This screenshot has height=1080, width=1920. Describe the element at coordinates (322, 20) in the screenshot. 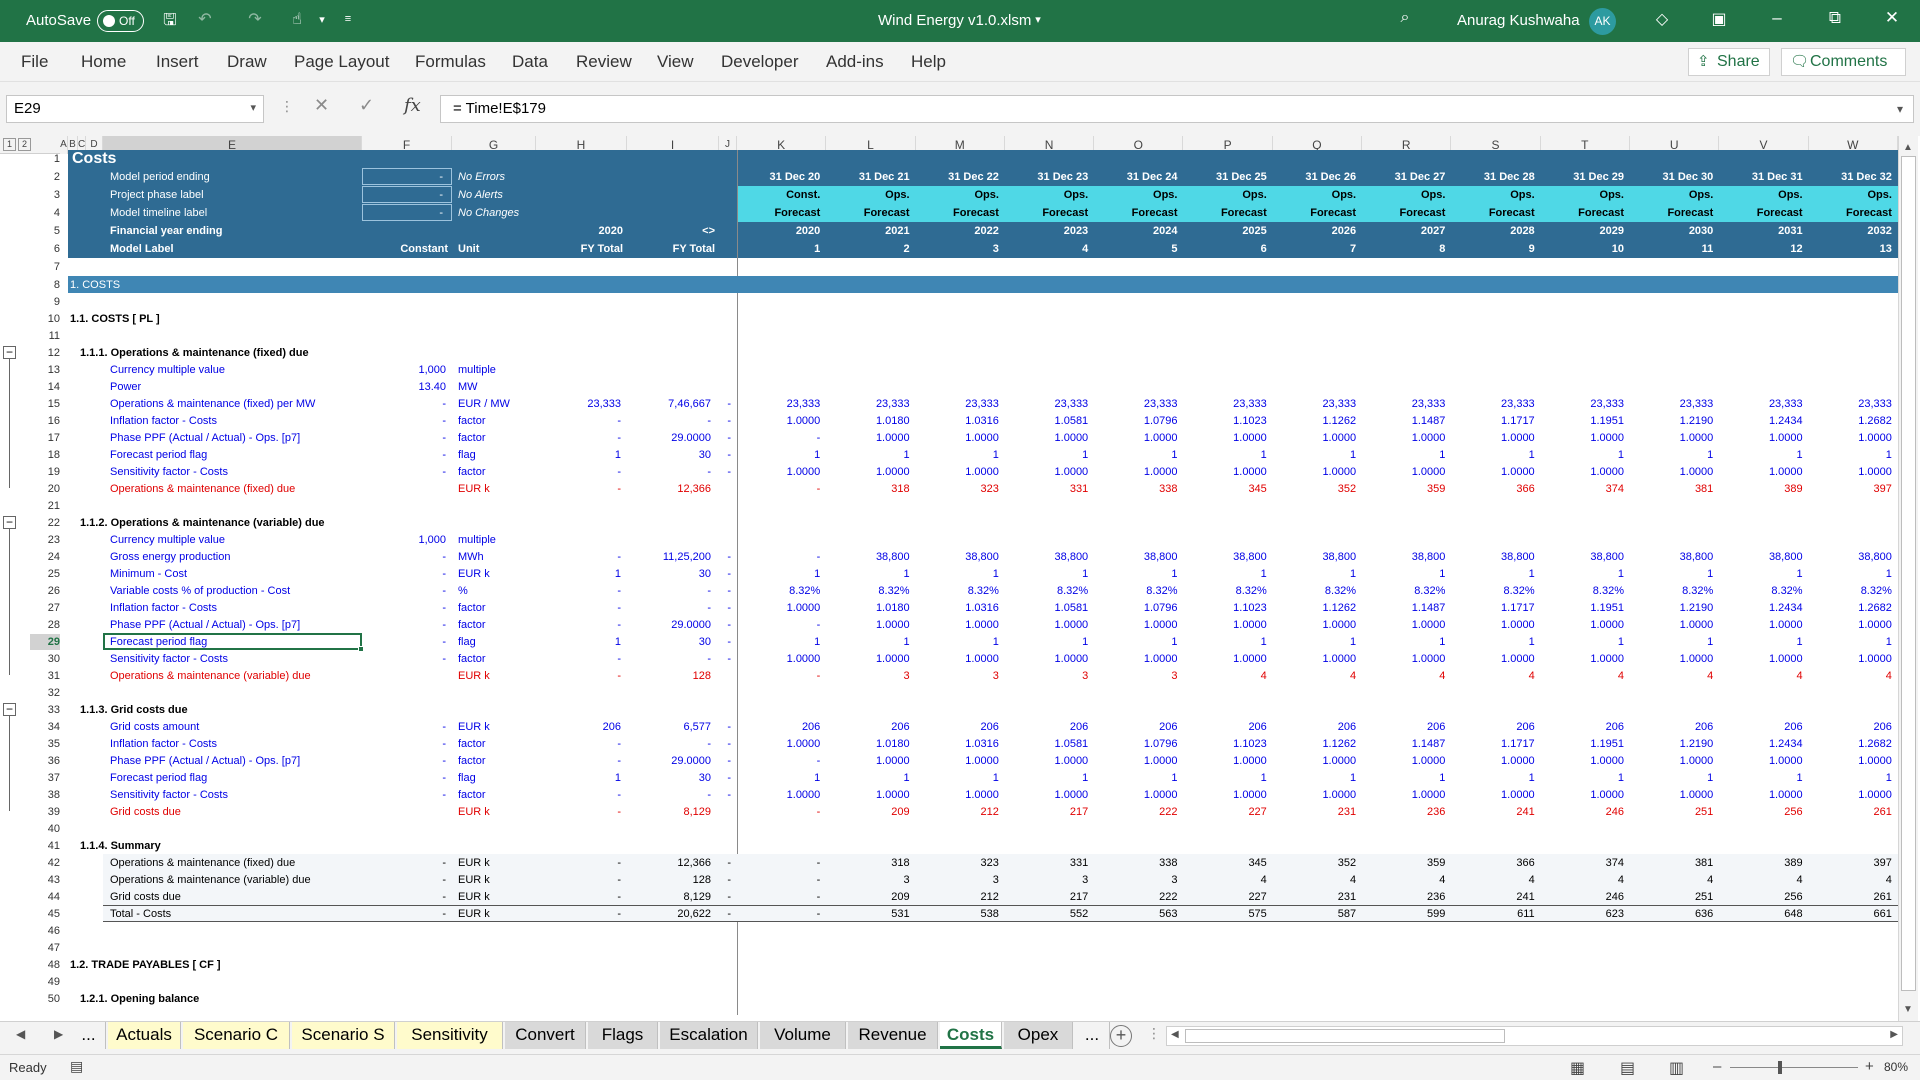

I see `touch-dropdown-icon: ▾` at that location.